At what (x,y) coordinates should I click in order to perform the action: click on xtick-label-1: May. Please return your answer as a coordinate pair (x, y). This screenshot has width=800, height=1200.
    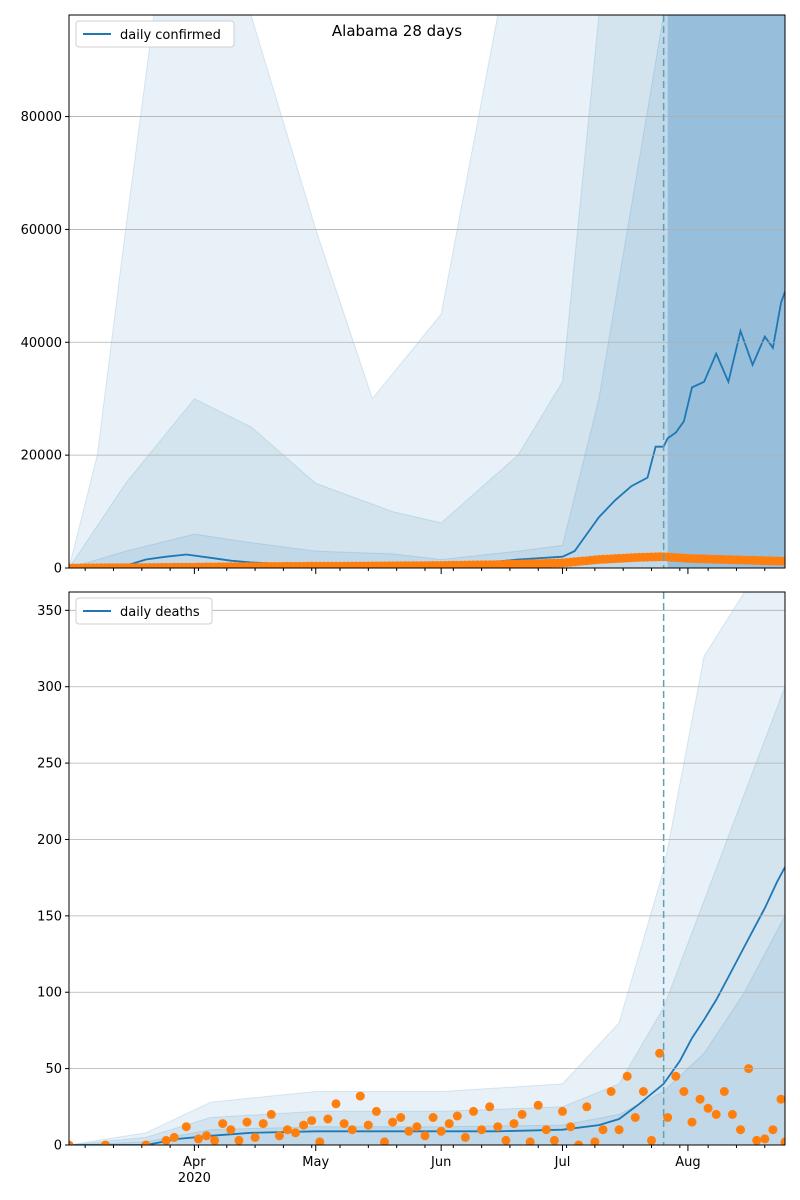
    Looking at the image, I should click on (315, 1162).